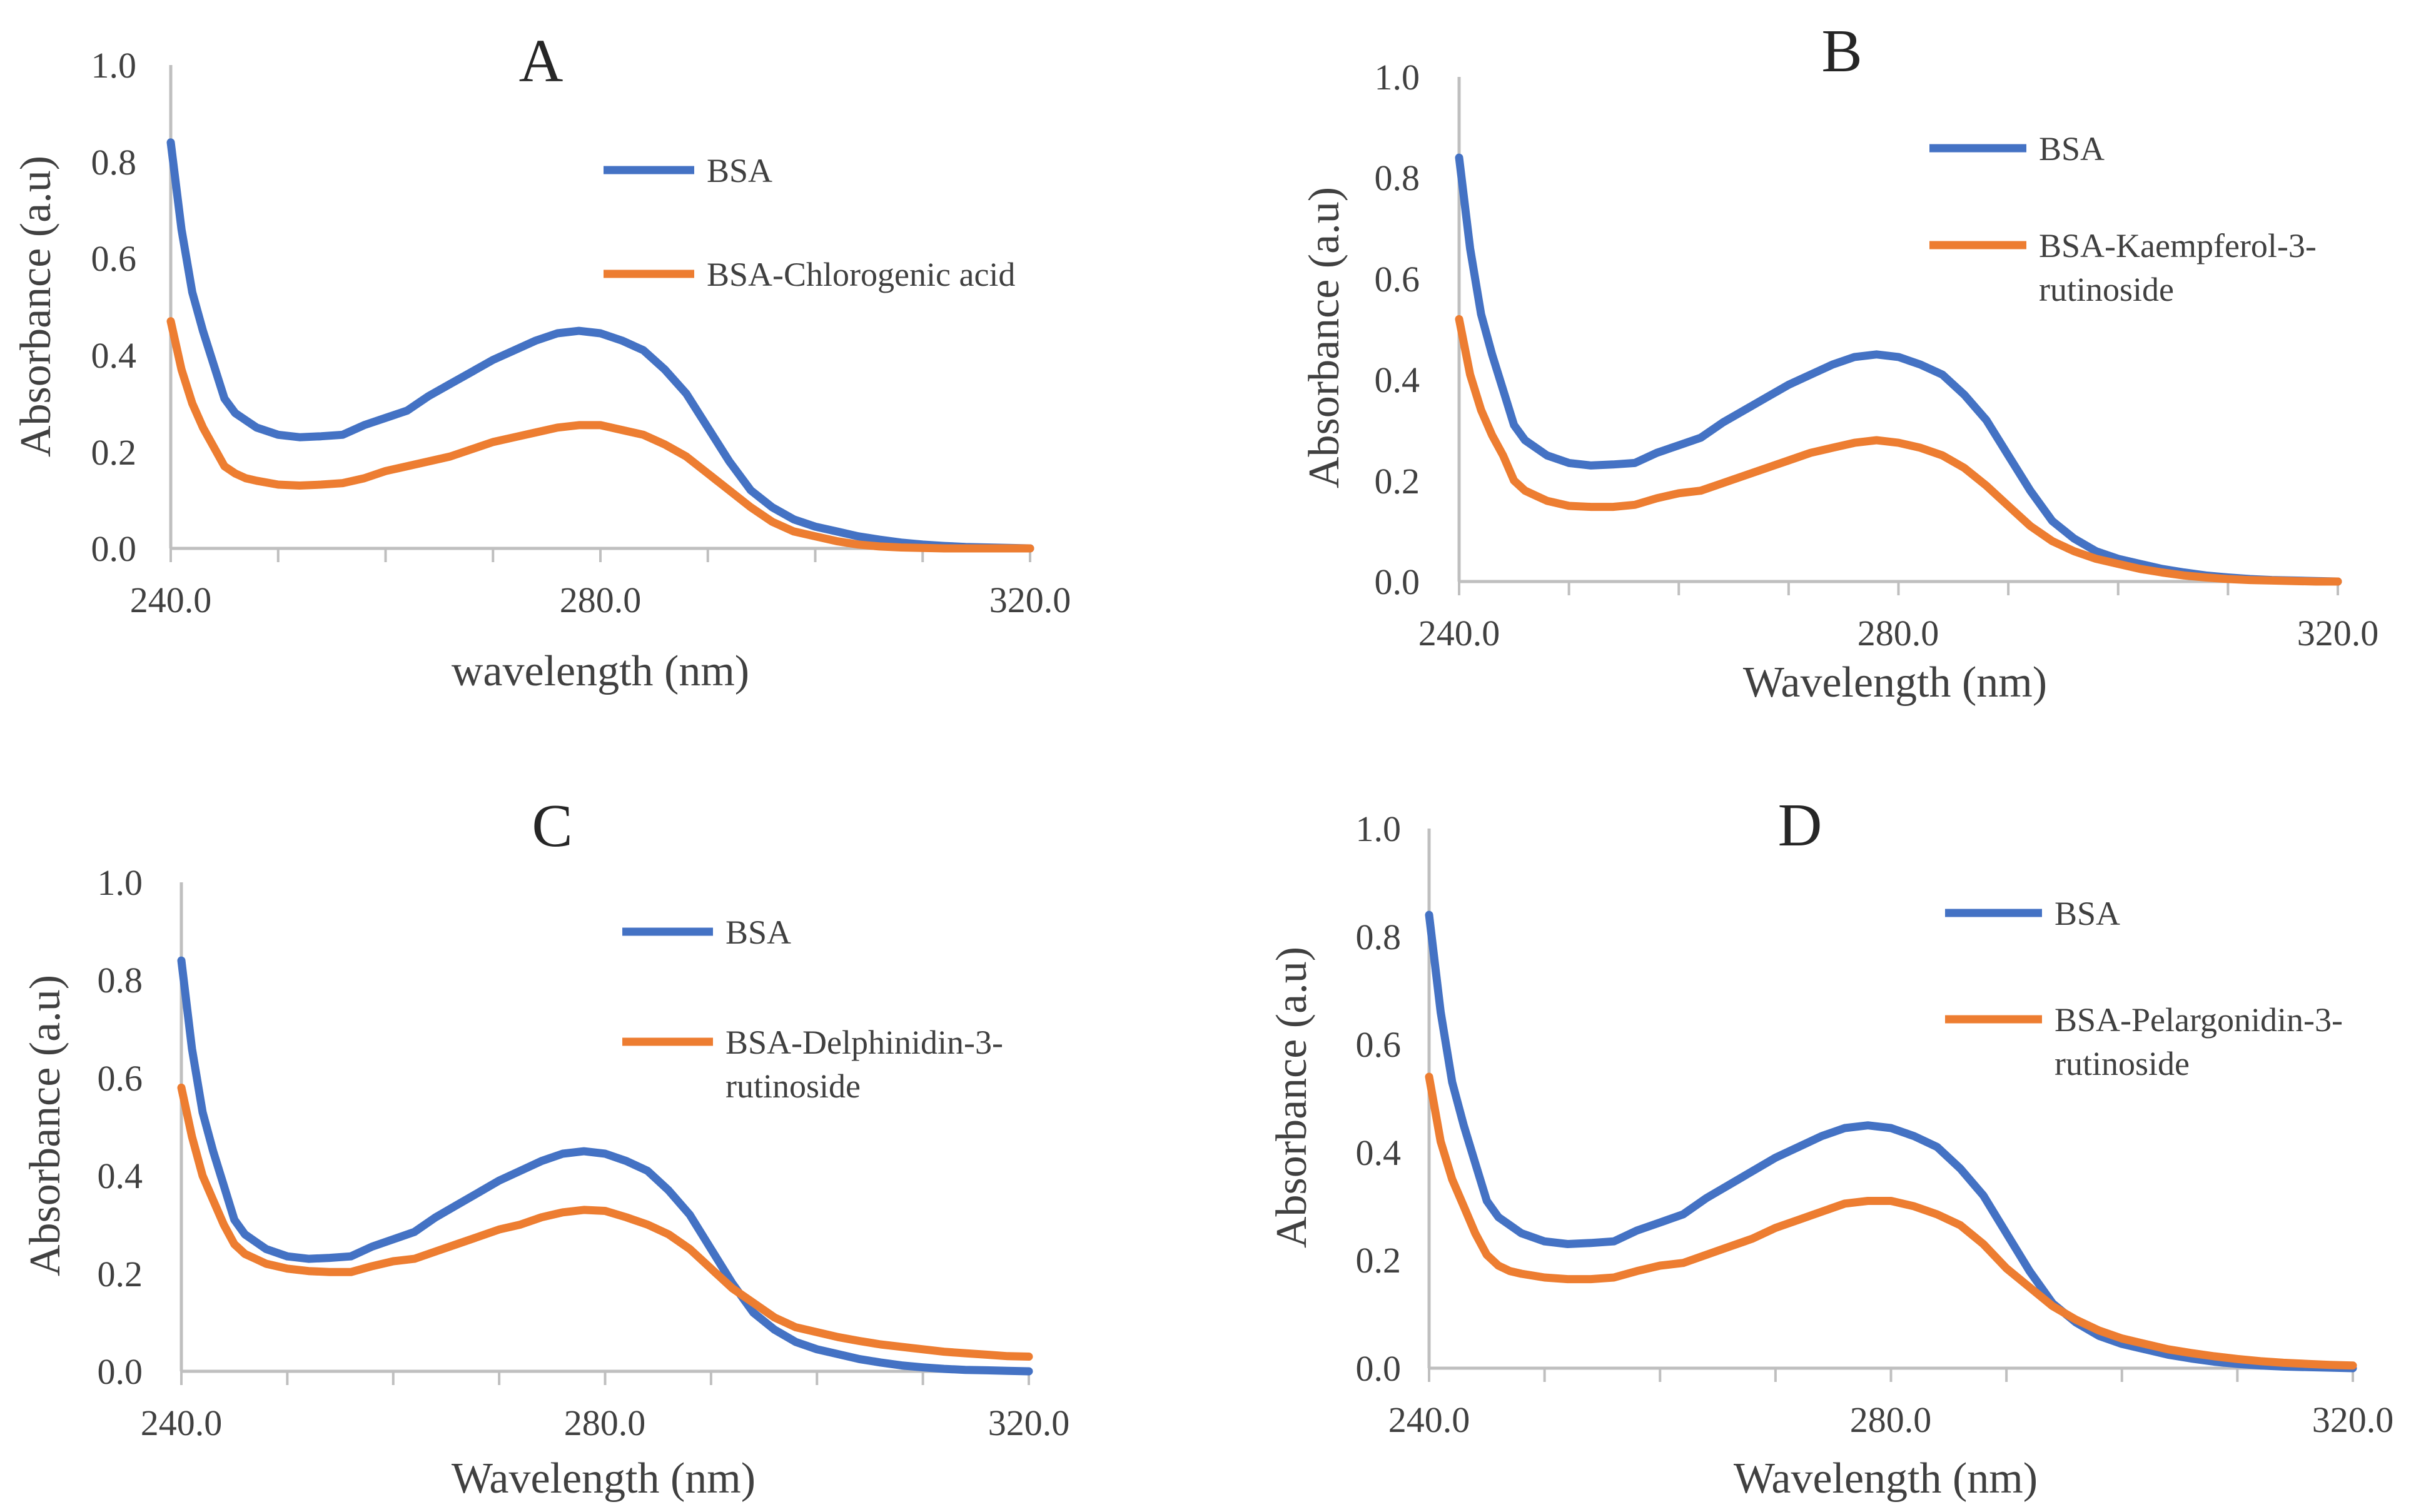  What do you see at coordinates (1324, 338) in the screenshot?
I see `panel-b-y-axis-title: Absorbance (a.u)` at bounding box center [1324, 338].